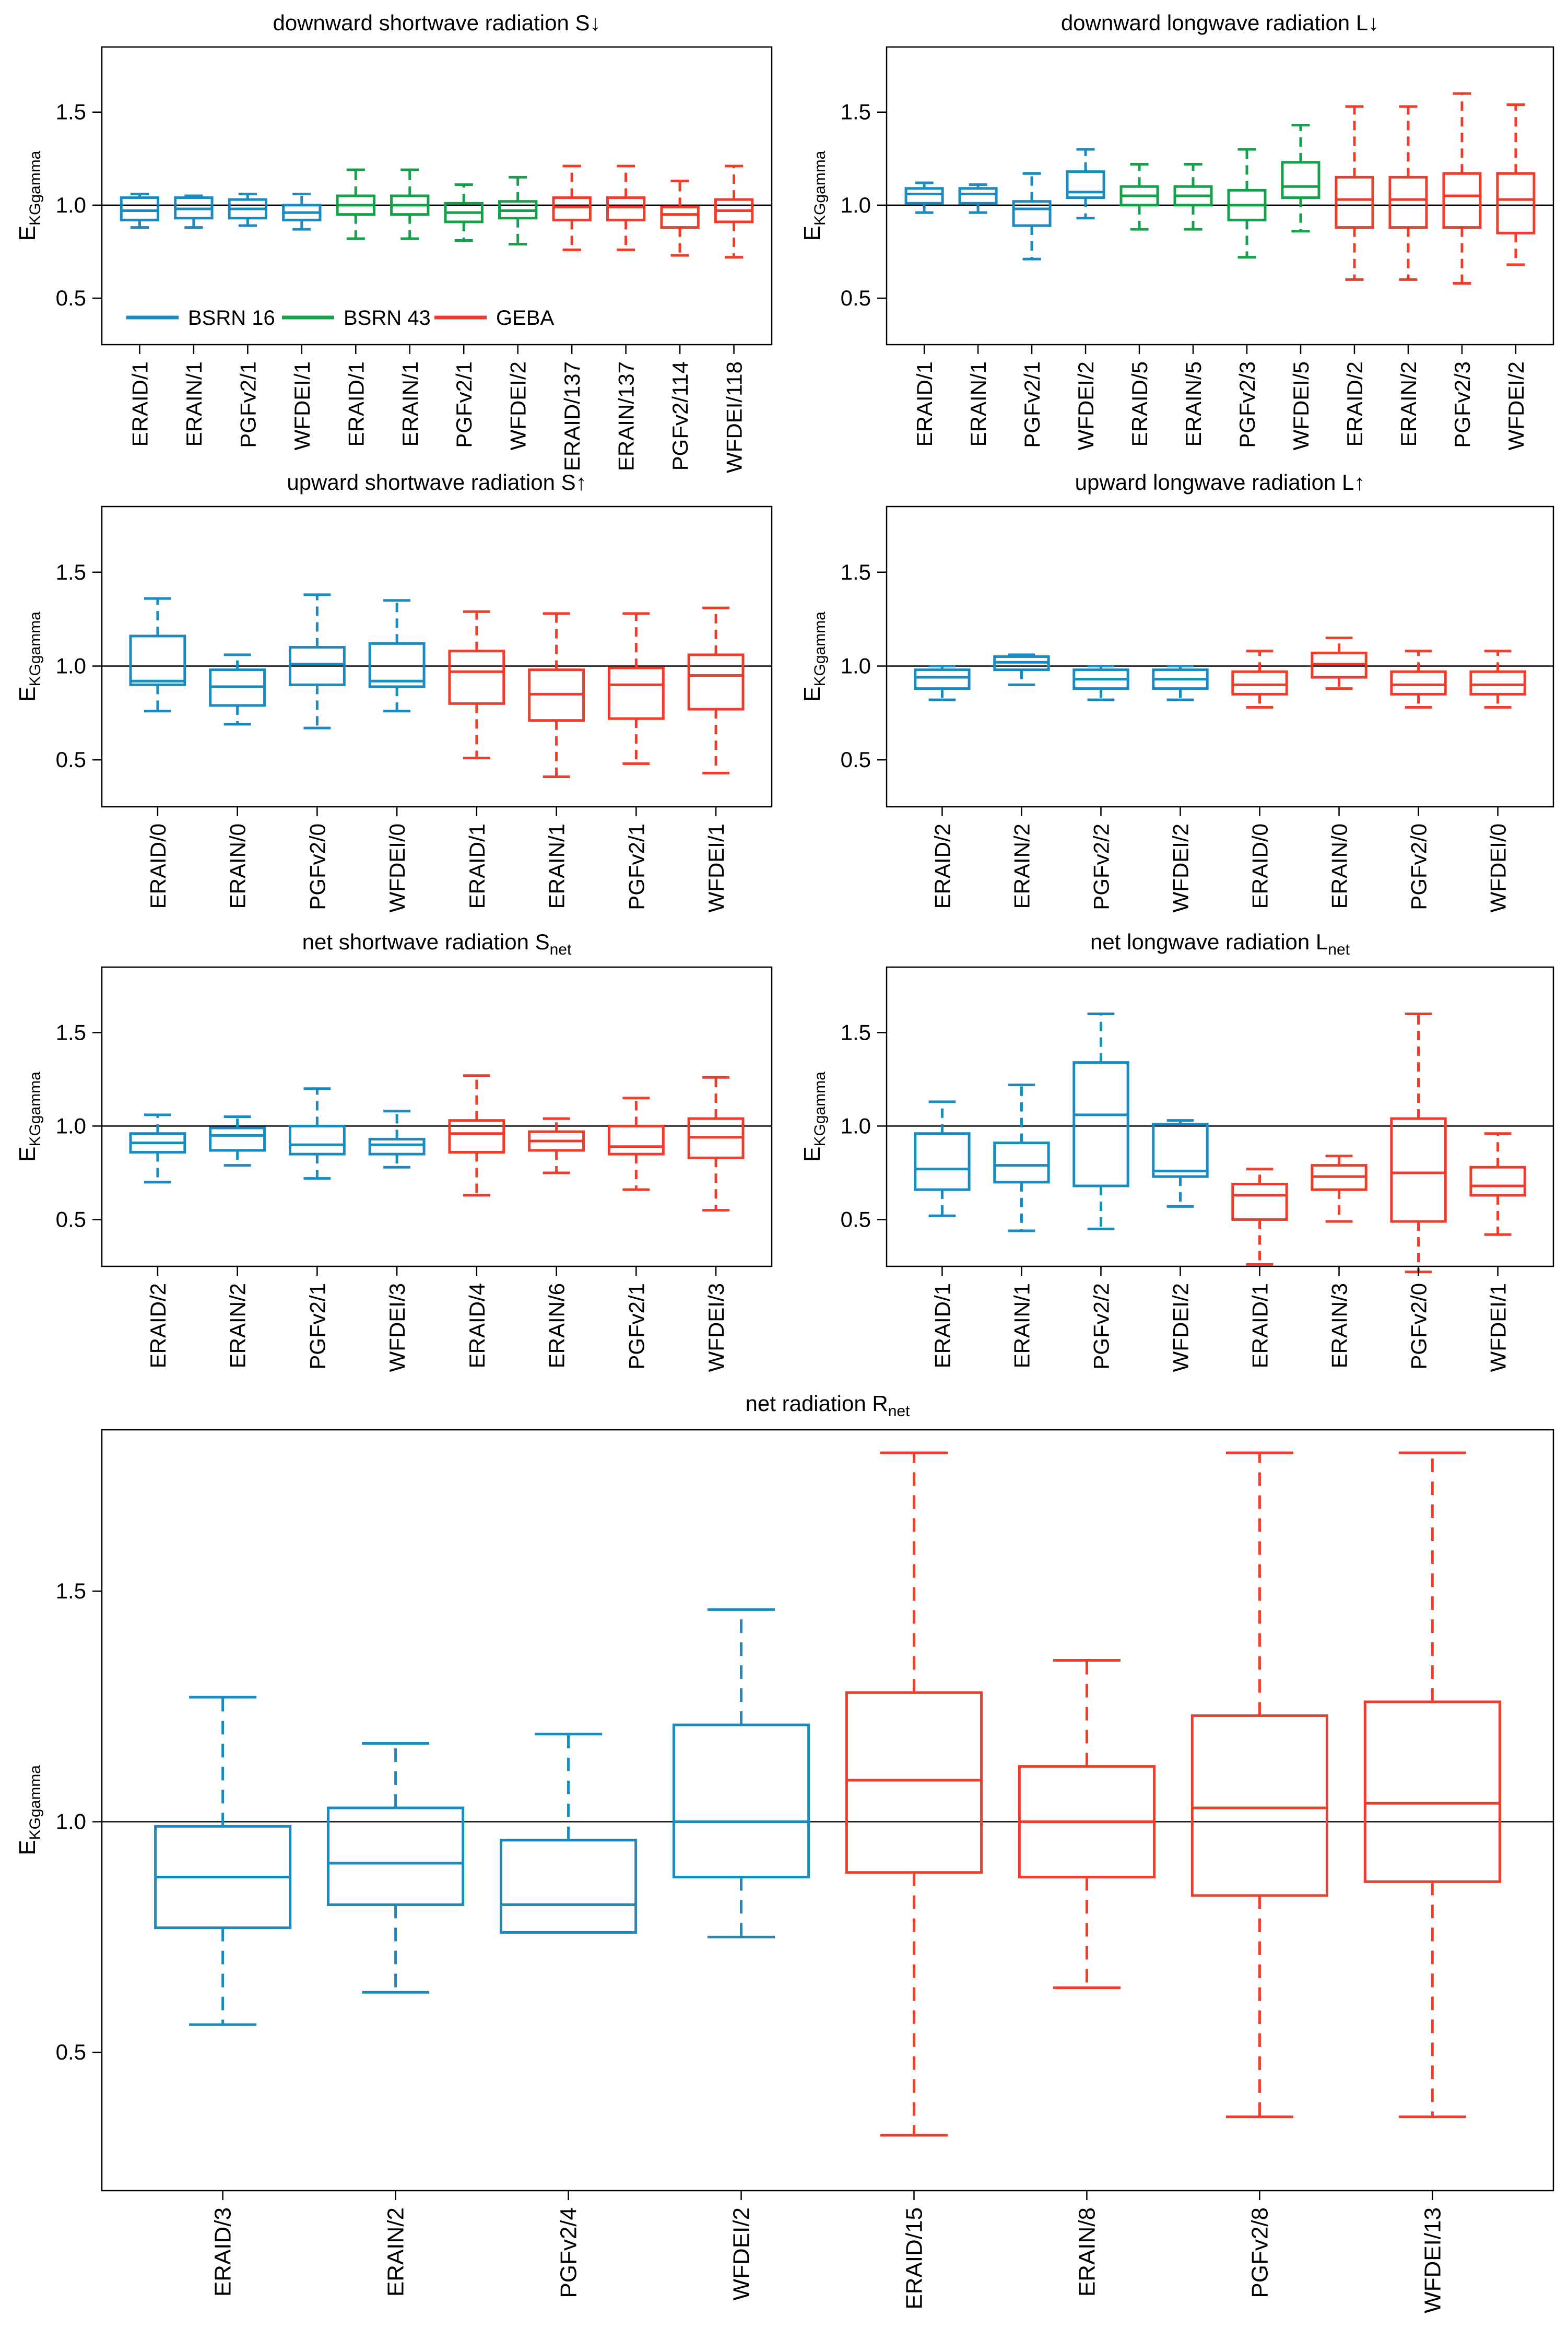 The height and width of the screenshot is (2329, 1568). What do you see at coordinates (569, 2015) in the screenshot?
I see `box-3: PGFv2/4` at bounding box center [569, 2015].